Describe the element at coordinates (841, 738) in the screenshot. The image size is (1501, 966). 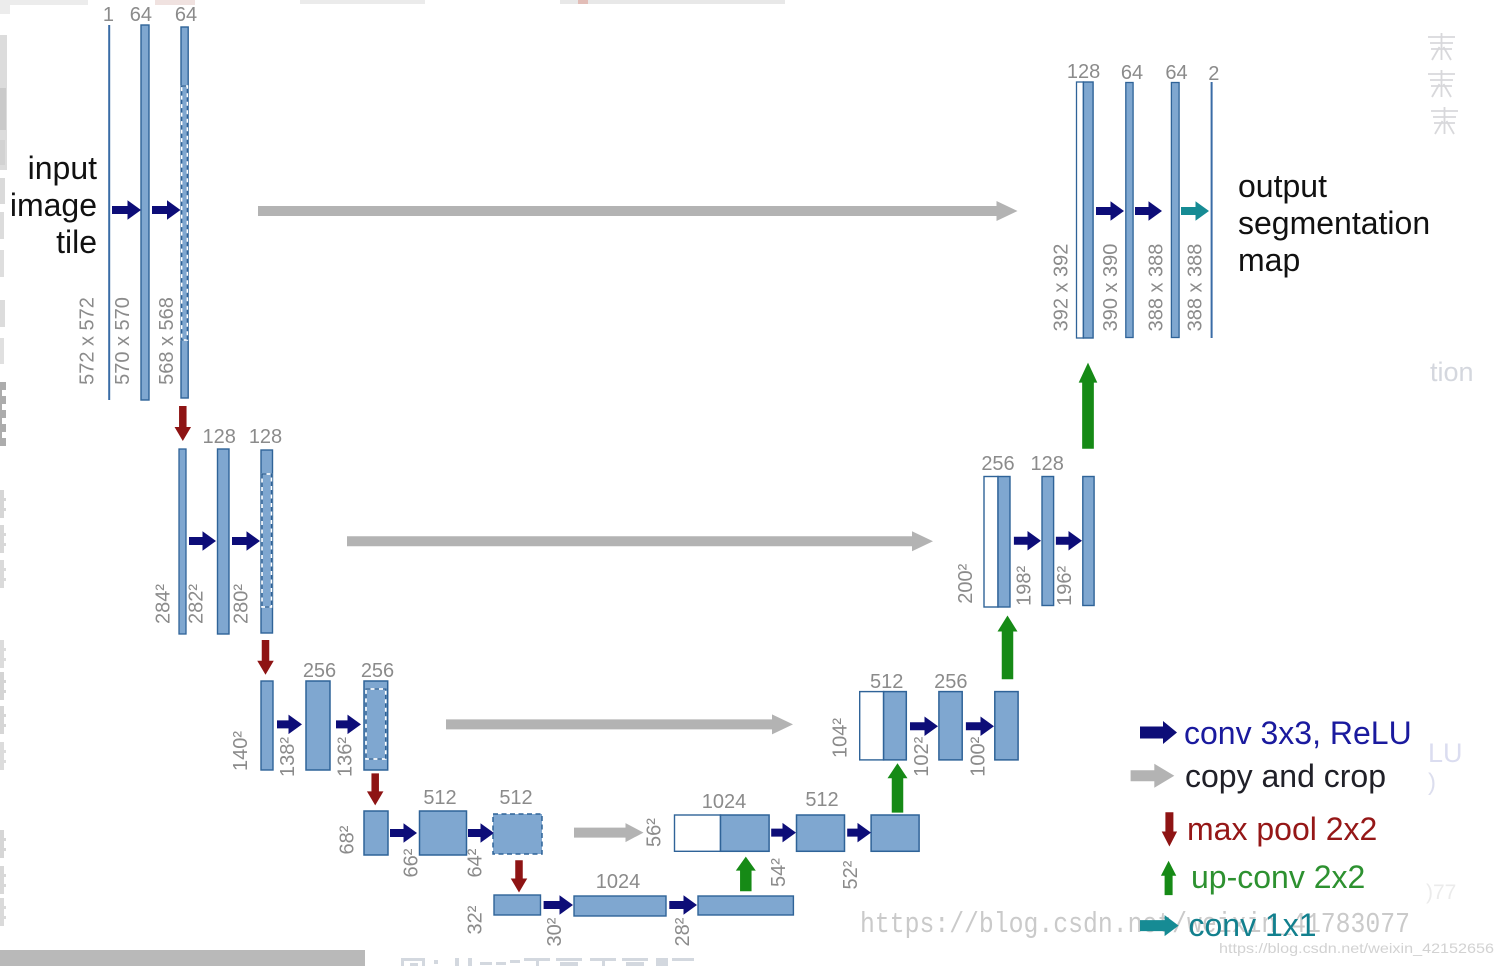
I see `svg-text: 104²` at that location.